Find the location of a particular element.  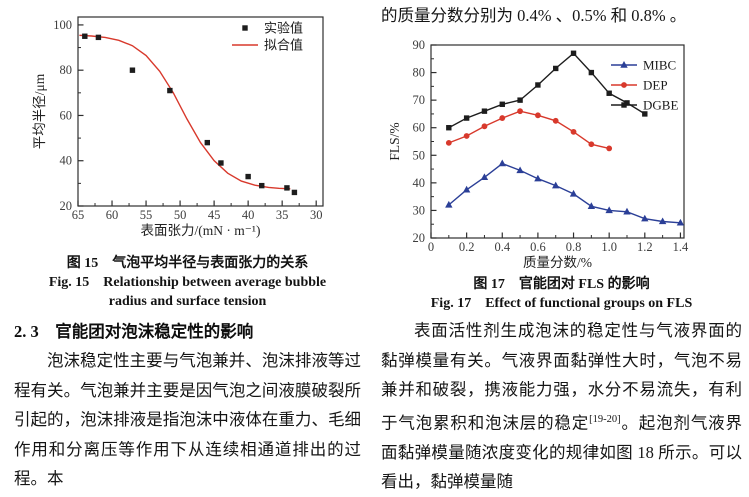

series-line-DGBE is located at coordinates (547, 90).